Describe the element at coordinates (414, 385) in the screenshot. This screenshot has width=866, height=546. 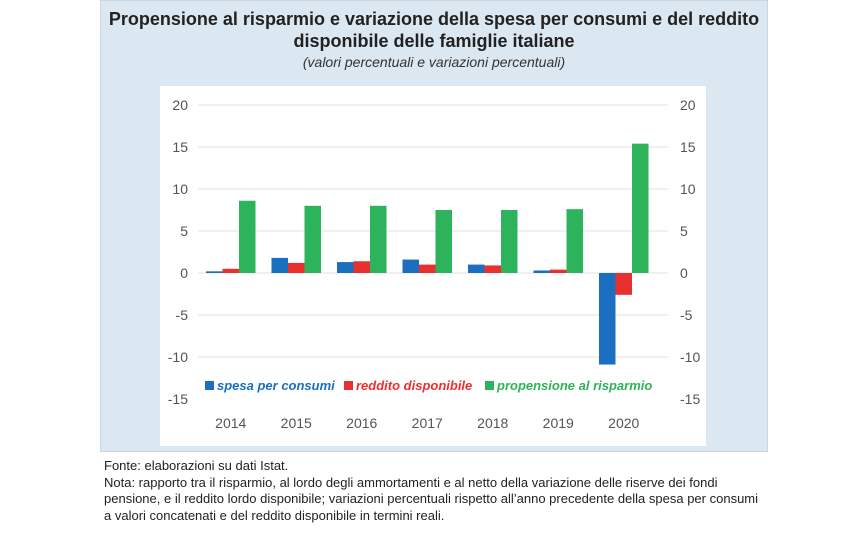
I see `legend-label: reddito disponibile` at that location.